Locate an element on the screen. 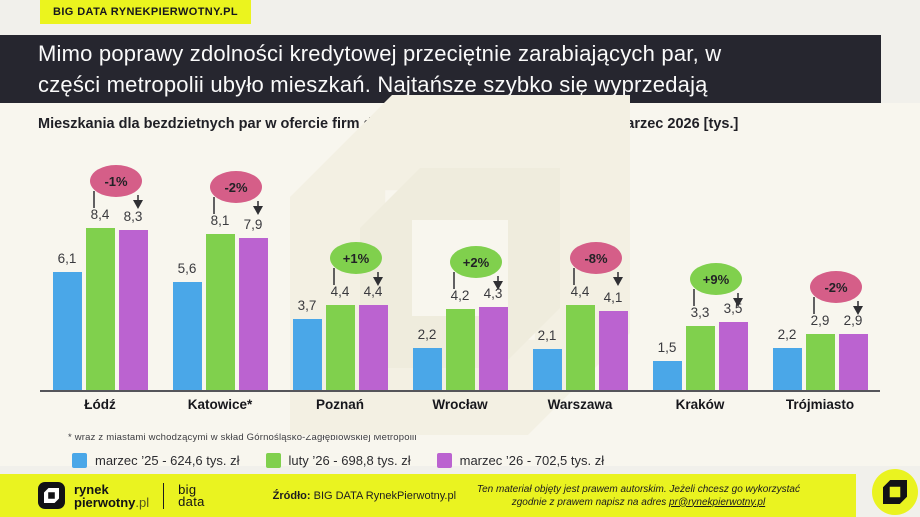 This screenshot has height=517, width=920. bar-value-label: 8,1 is located at coordinates (220, 220).